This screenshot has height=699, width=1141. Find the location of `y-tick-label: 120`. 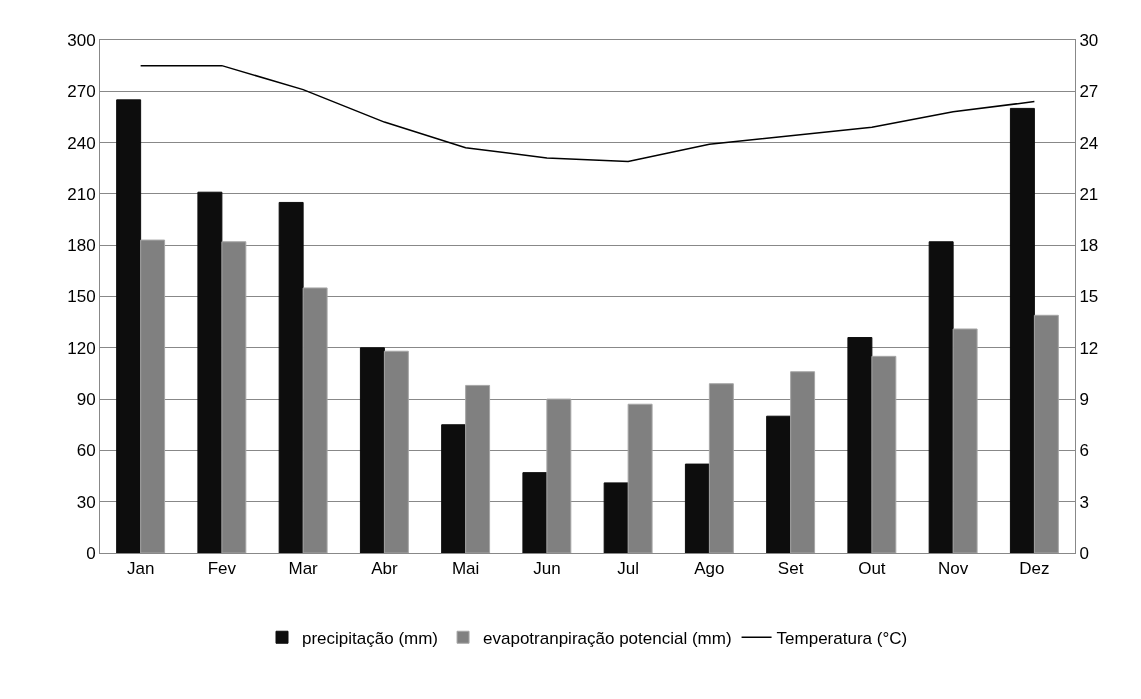

y-tick-label: 120 is located at coordinates (81, 348).